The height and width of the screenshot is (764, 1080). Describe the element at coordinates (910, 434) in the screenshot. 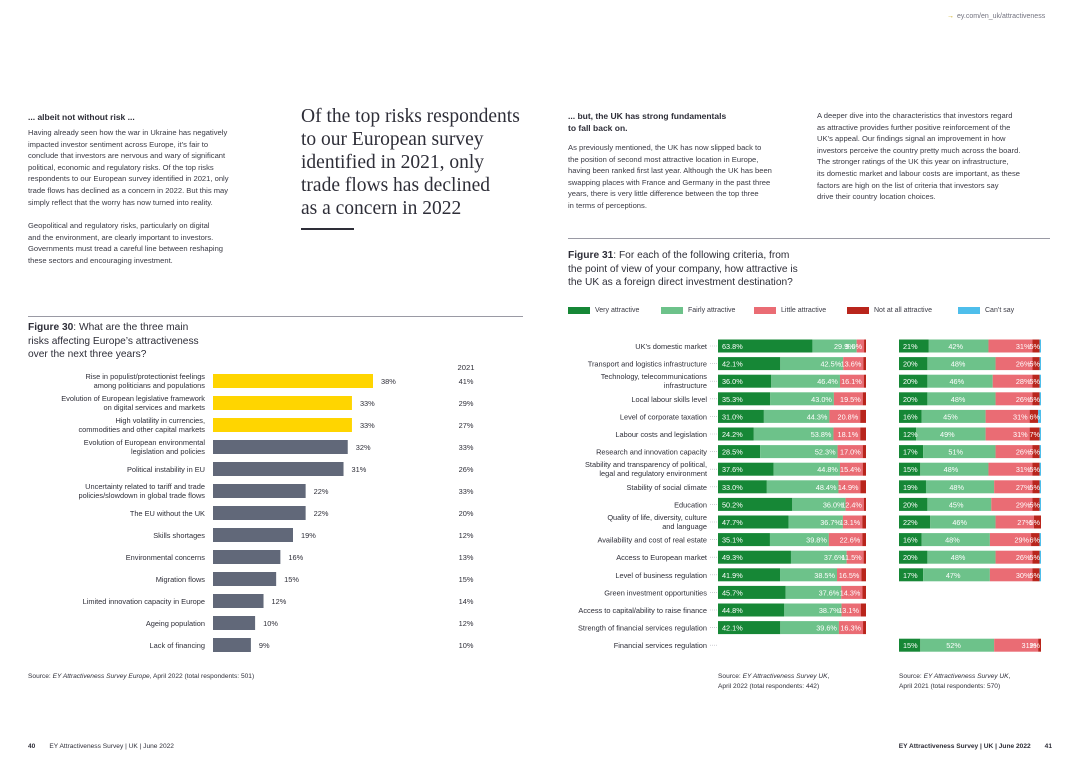

I see `label-very: 12%` at that location.